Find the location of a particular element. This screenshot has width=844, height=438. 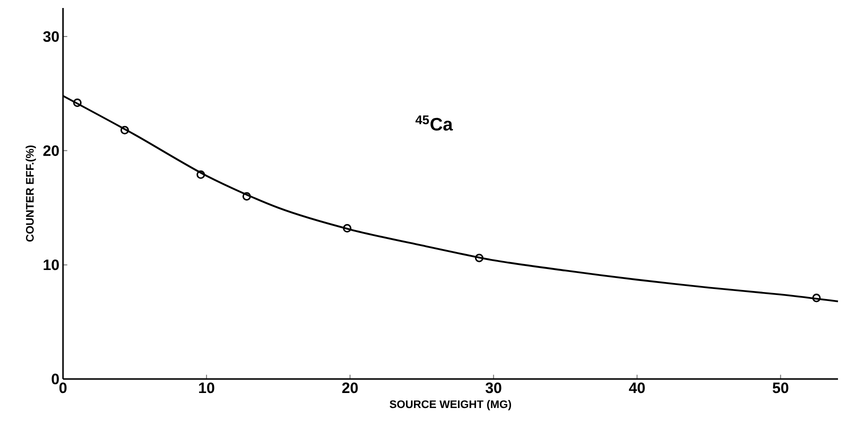

y-tick-label: 10 is located at coordinates (51, 265).